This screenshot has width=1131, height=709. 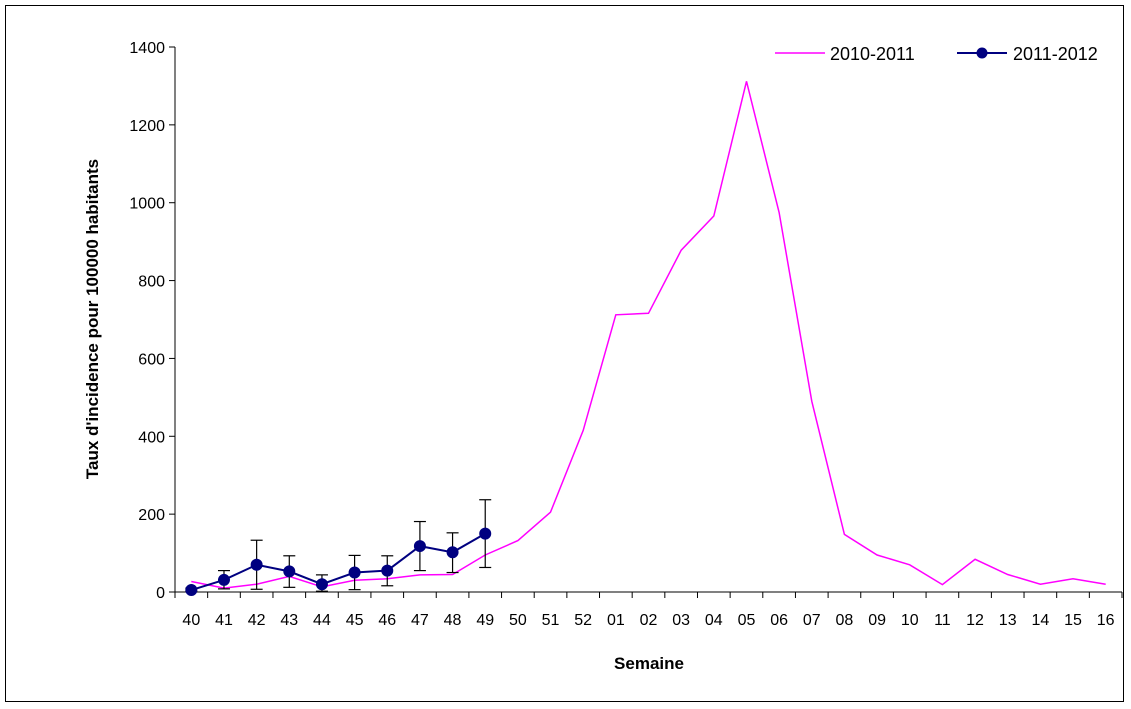 I want to click on x-tick-label: 14, so click(x=1040, y=620).